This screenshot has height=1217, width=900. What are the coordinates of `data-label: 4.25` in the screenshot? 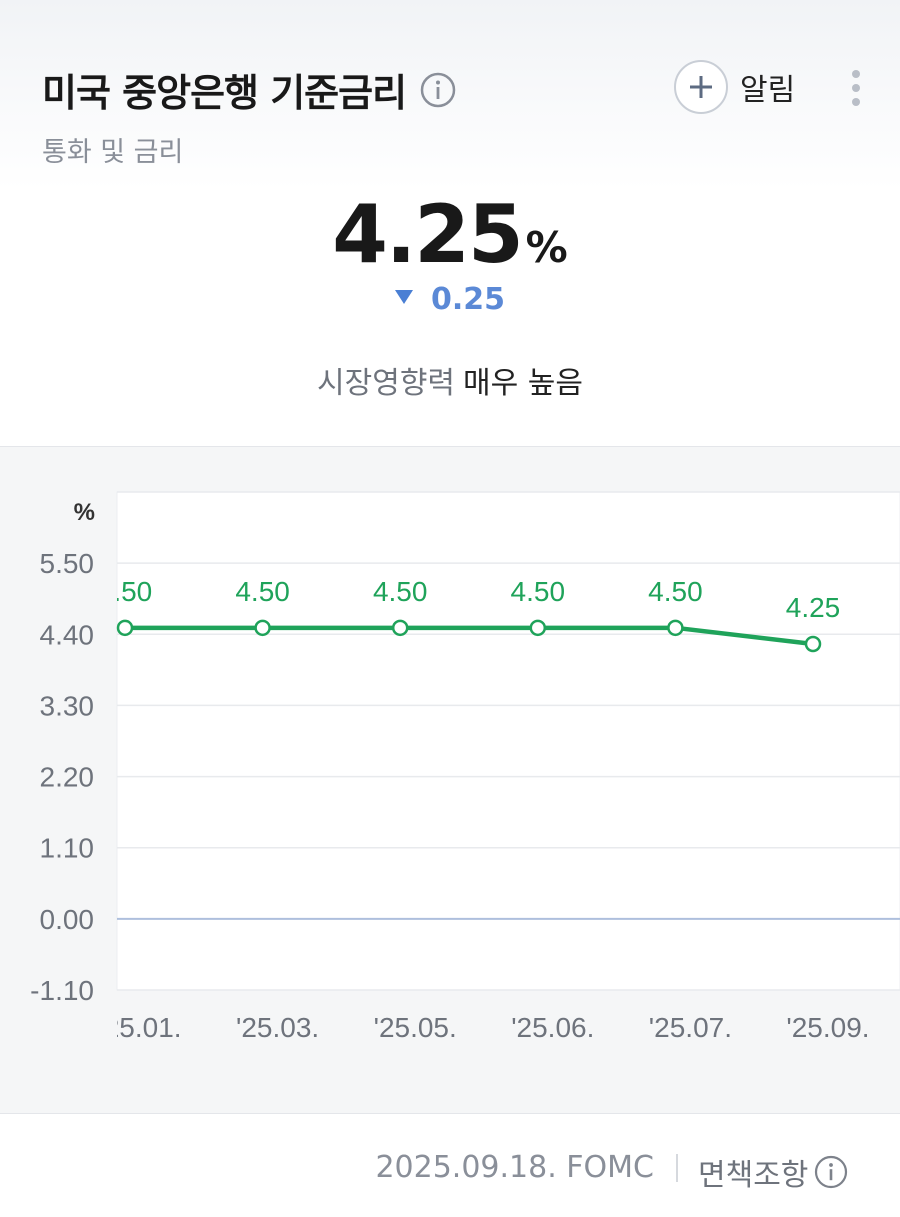 It's located at (813, 607).